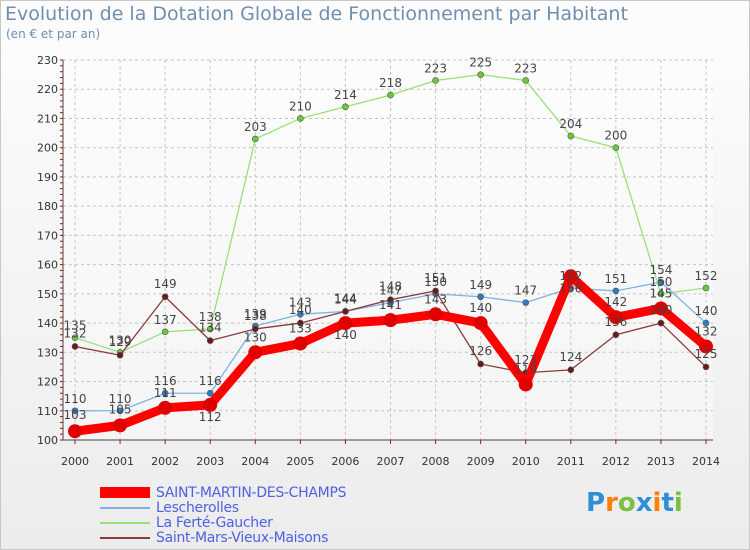 This screenshot has height=550, width=750. What do you see at coordinates (75, 326) in the screenshot?
I see `data-label: 135` at bounding box center [75, 326].